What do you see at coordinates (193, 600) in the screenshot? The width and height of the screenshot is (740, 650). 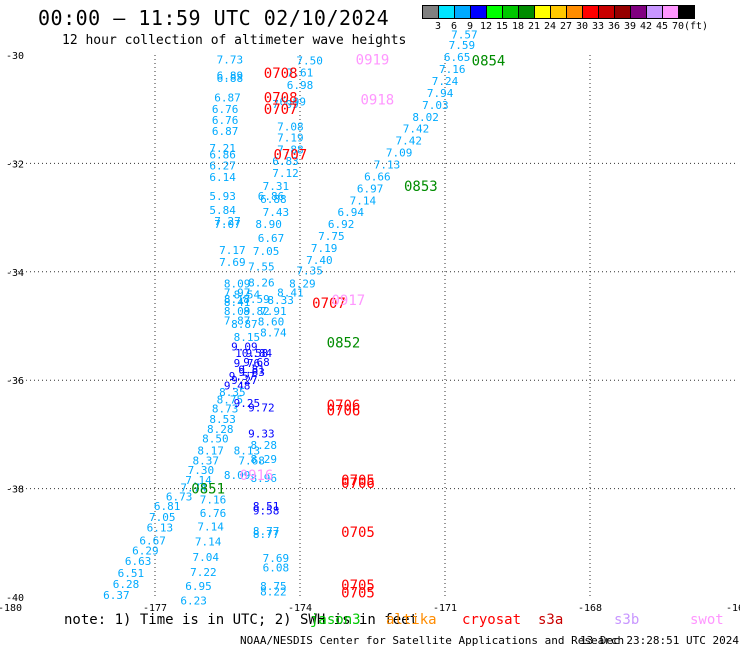 I see `wave-height-point: 6.23` at bounding box center [193, 600].